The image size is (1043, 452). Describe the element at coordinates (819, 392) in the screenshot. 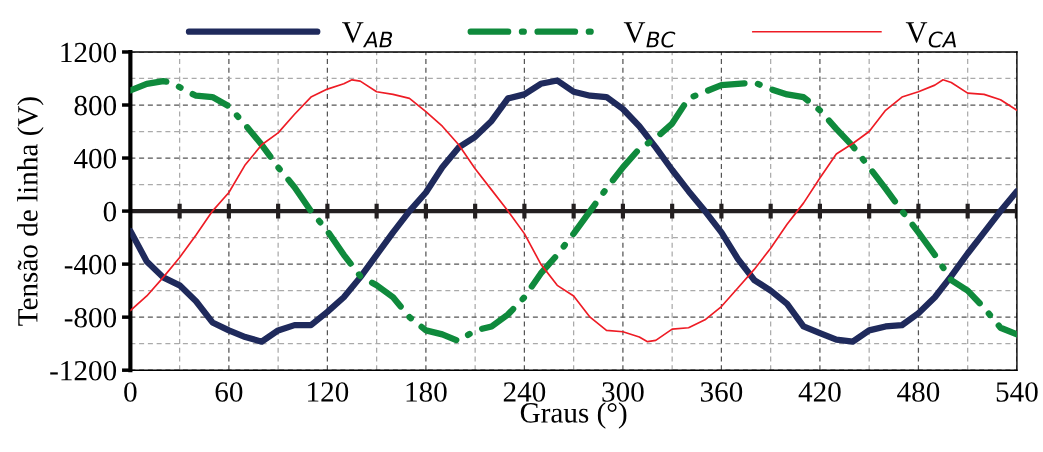

I see `x-tick-label: 420` at that location.